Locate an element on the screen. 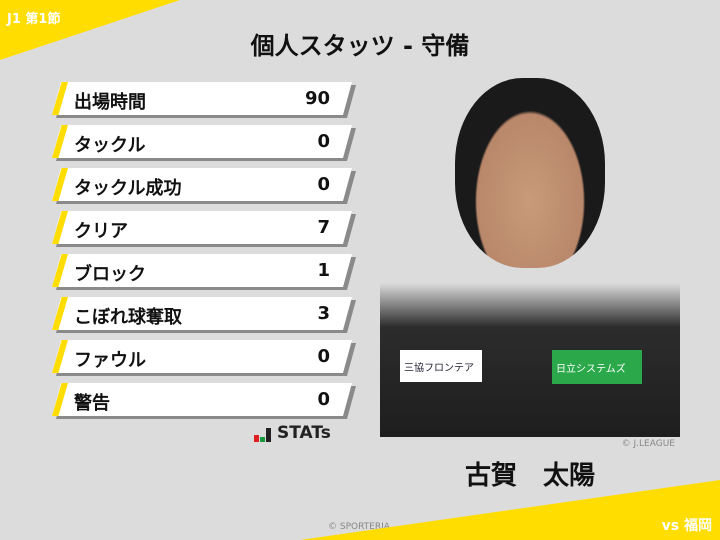  sponsor-logo: 三協フロンテア is located at coordinates (441, 366).